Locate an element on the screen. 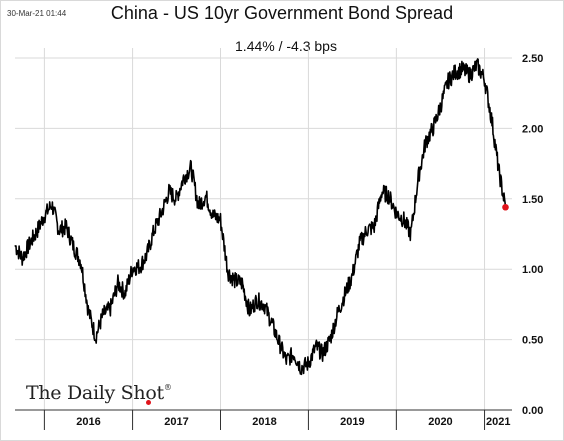  x-tick-label: 2021 is located at coordinates (498, 422).